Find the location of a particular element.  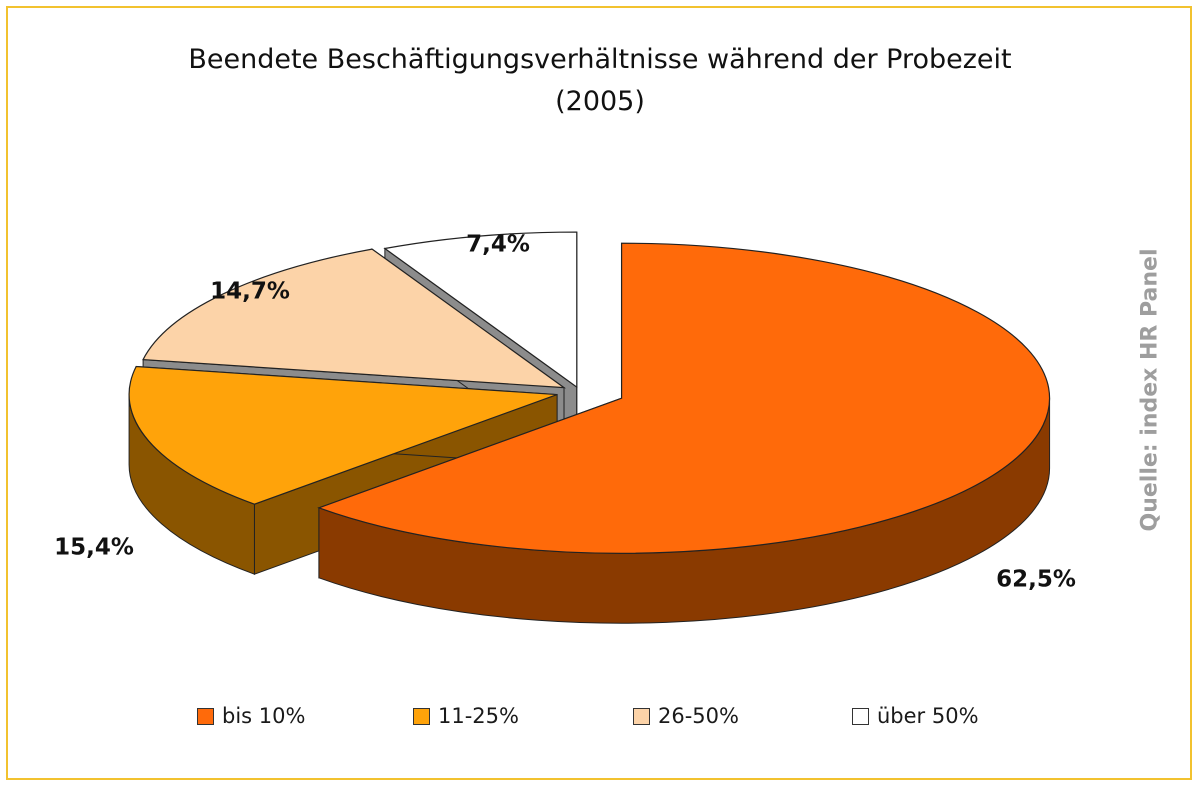

legend-label: über 50% is located at coordinates (928, 716).